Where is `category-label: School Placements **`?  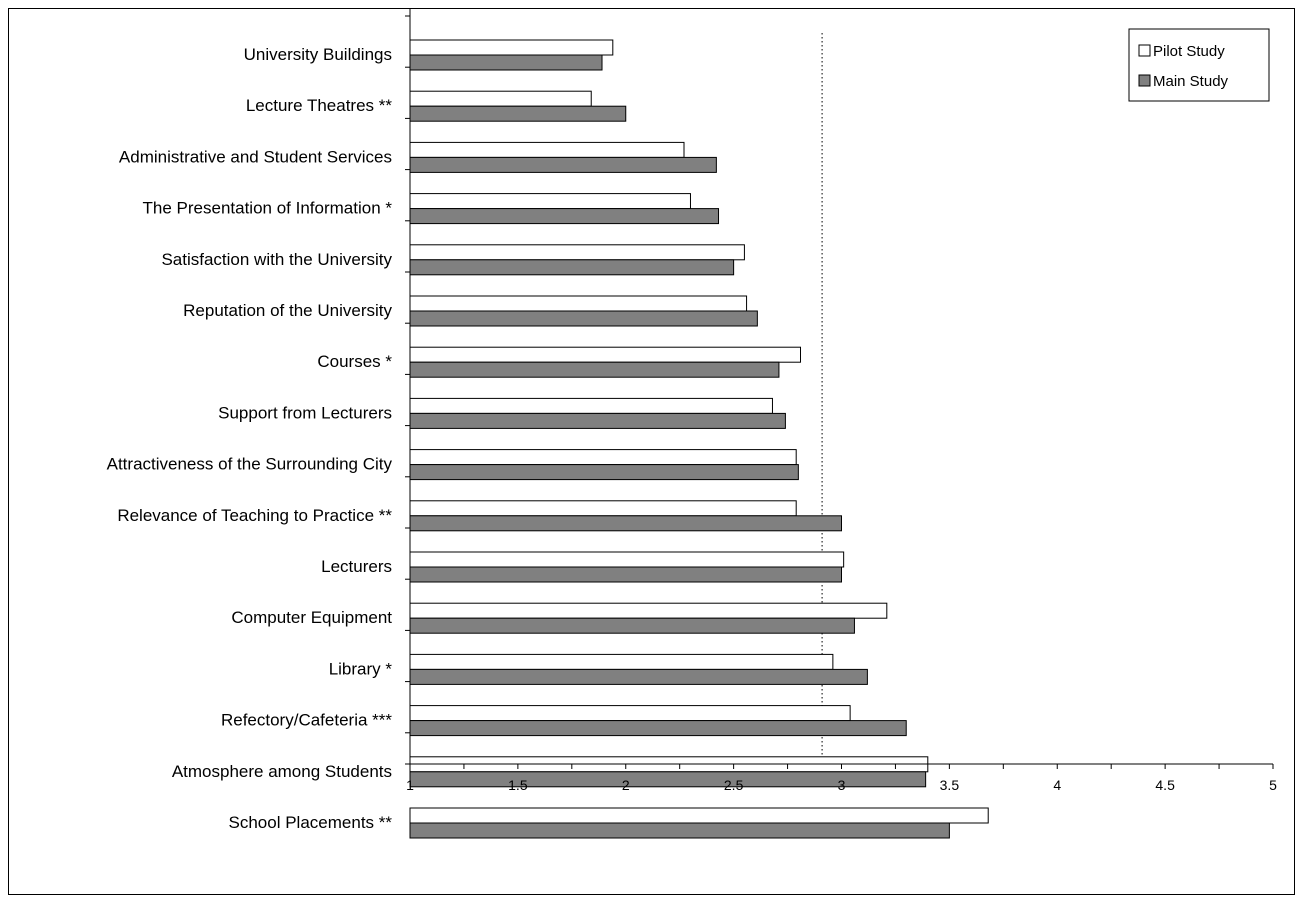
category-label: School Placements ** is located at coordinates (311, 822).